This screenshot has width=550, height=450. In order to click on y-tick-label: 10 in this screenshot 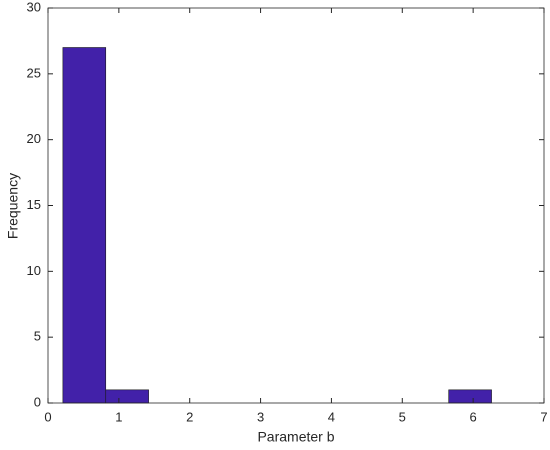, I will do `click(34, 270)`.